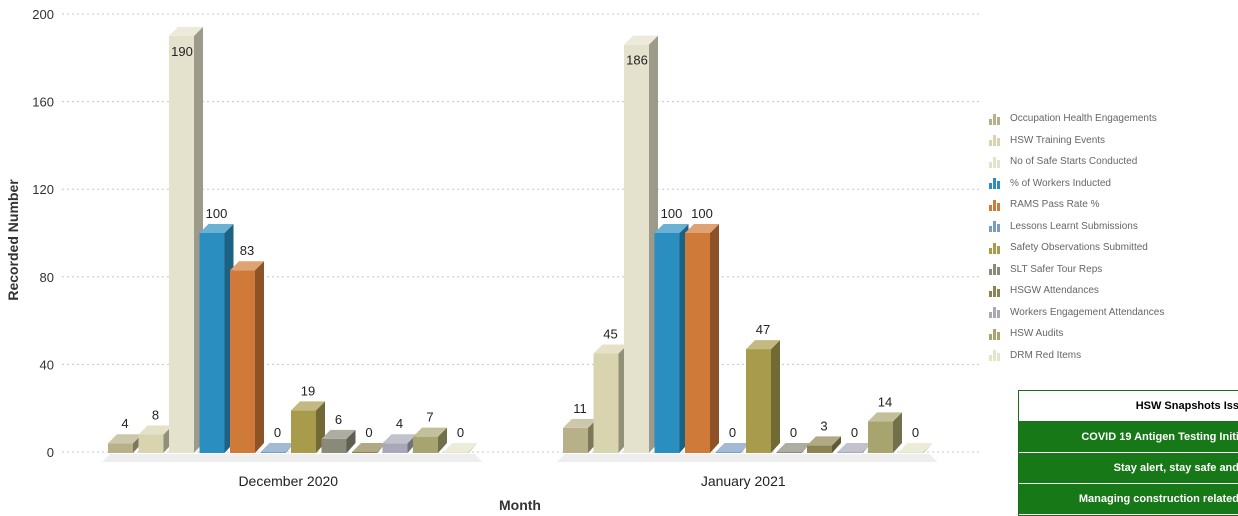  I want to click on value-label: 100, so click(672, 213).